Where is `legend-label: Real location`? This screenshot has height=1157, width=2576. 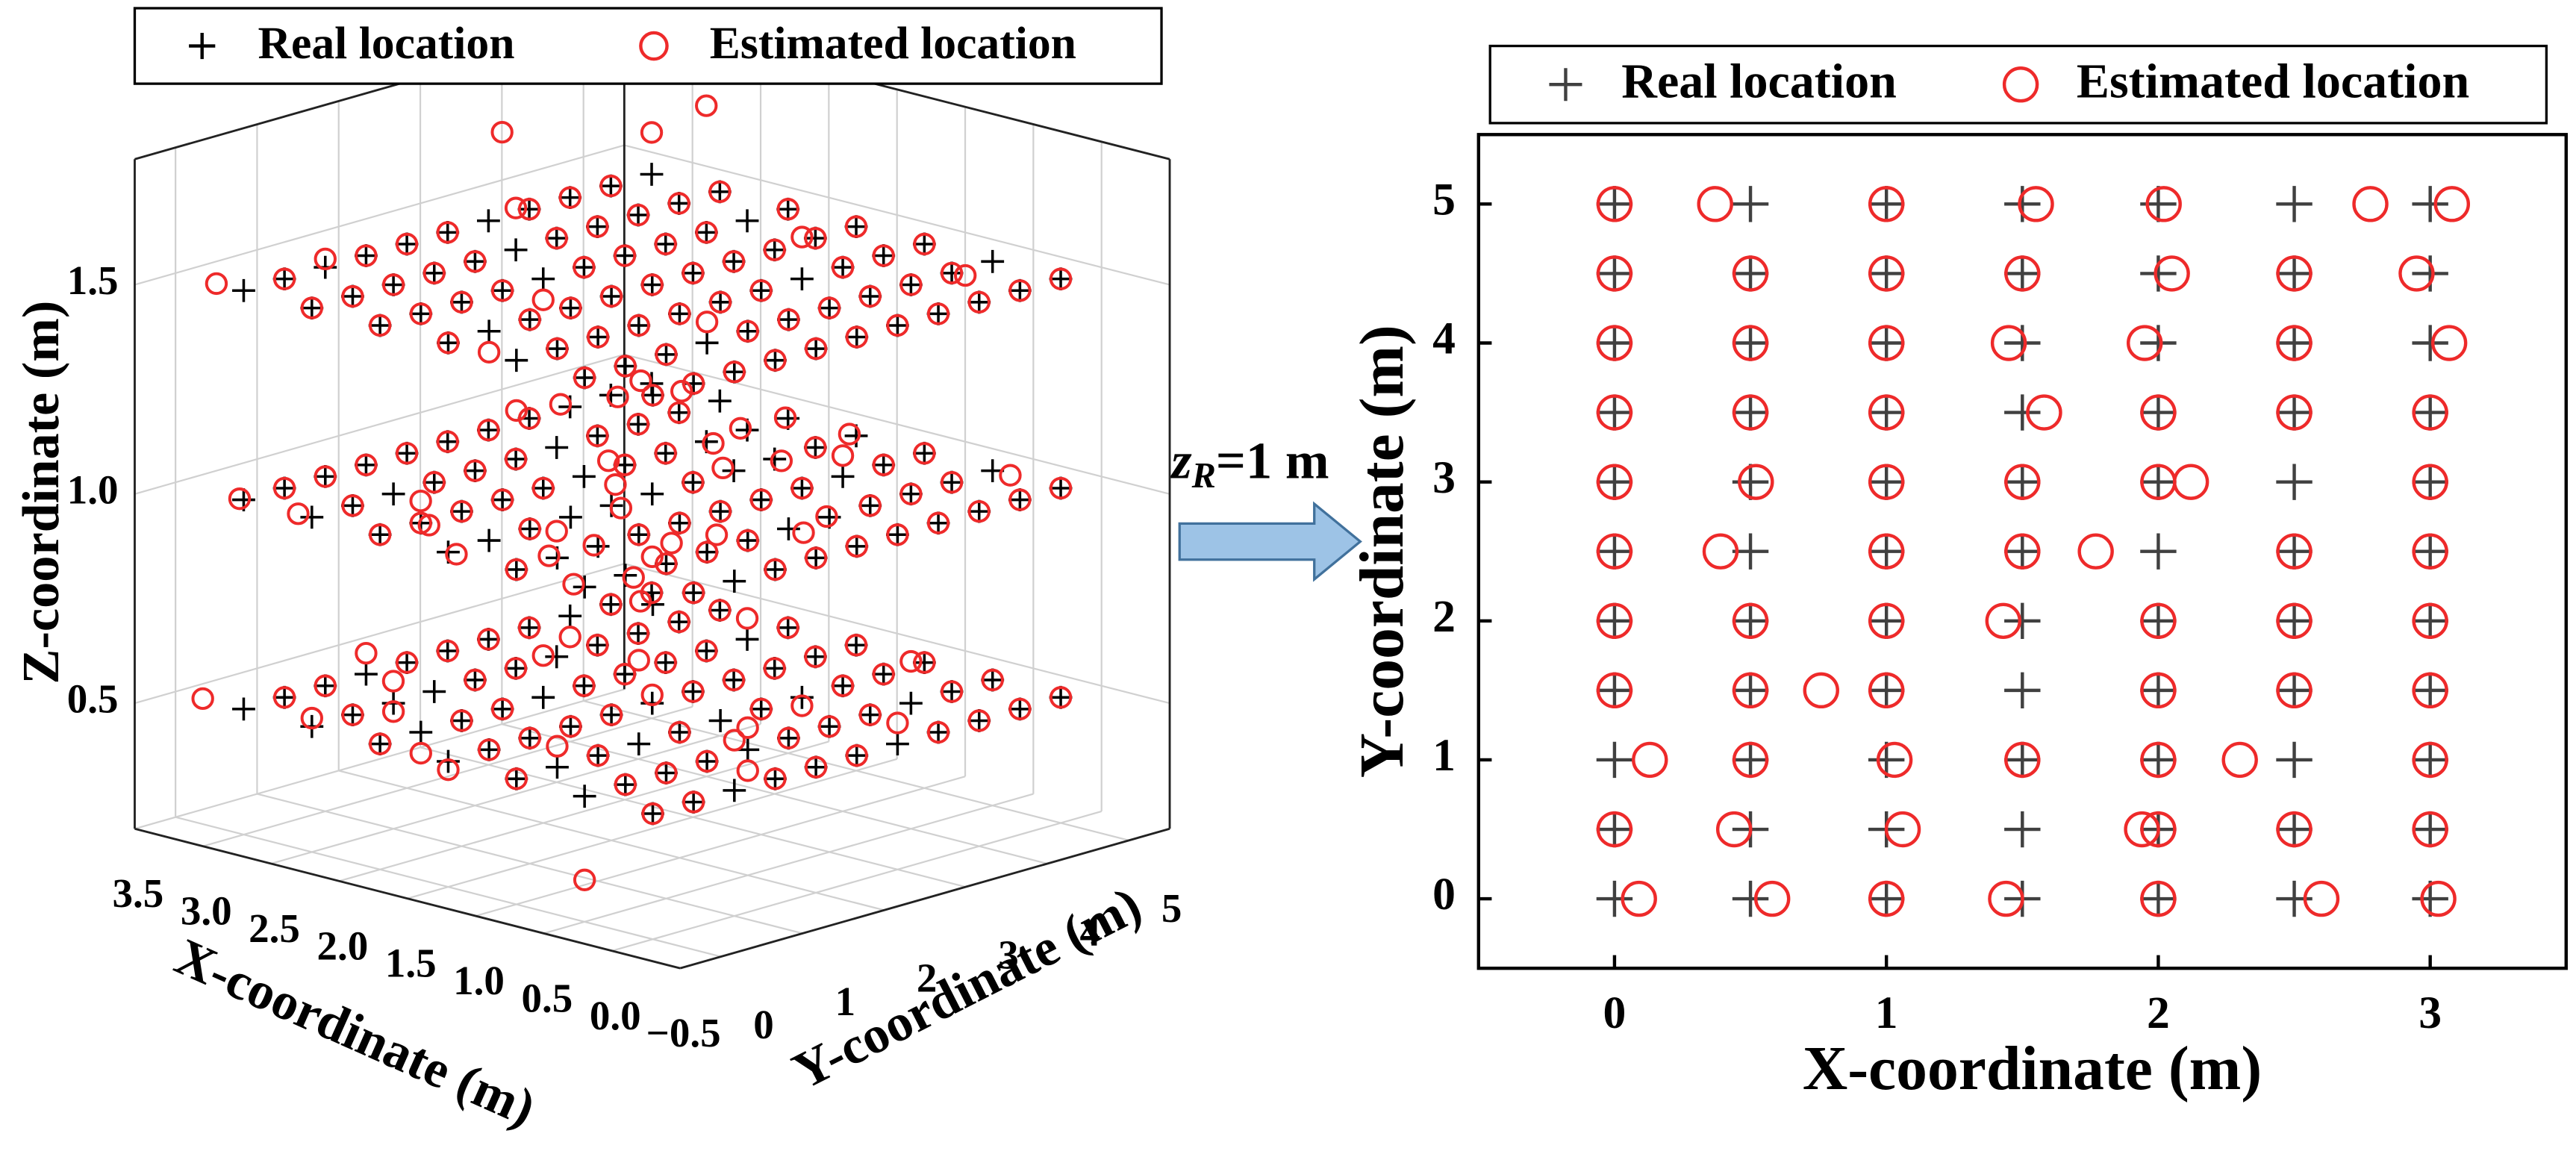 legend-label: Real location is located at coordinates (1759, 81).